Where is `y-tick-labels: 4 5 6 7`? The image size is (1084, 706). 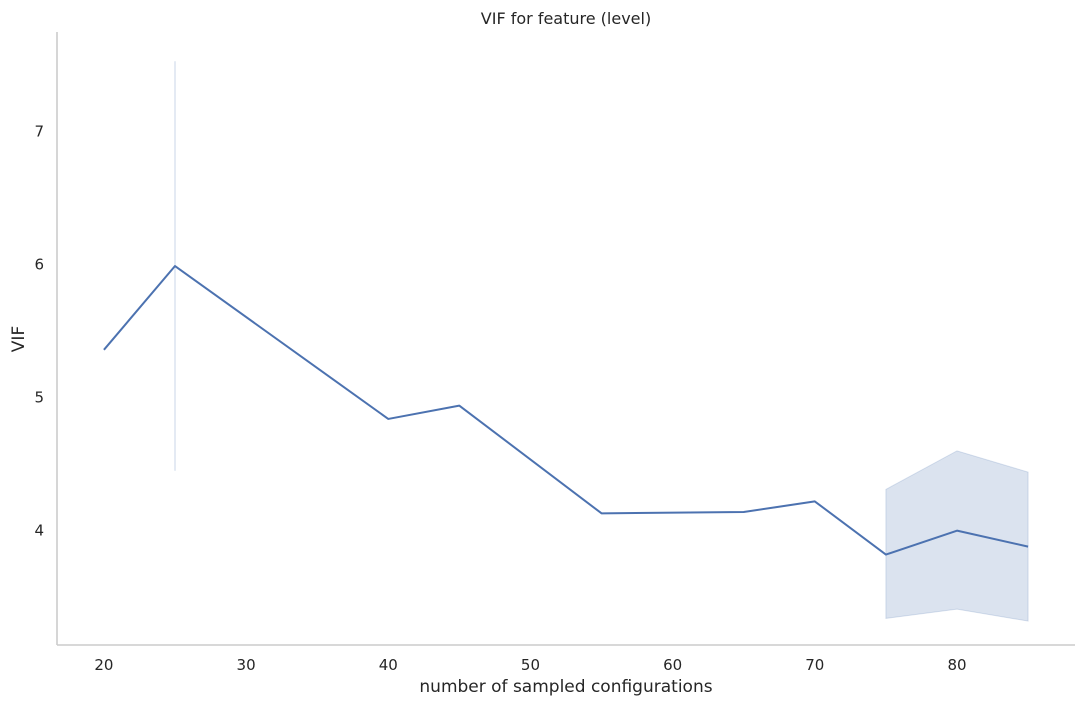
y-tick-labels: 4 5 6 7 is located at coordinates (39, 331).